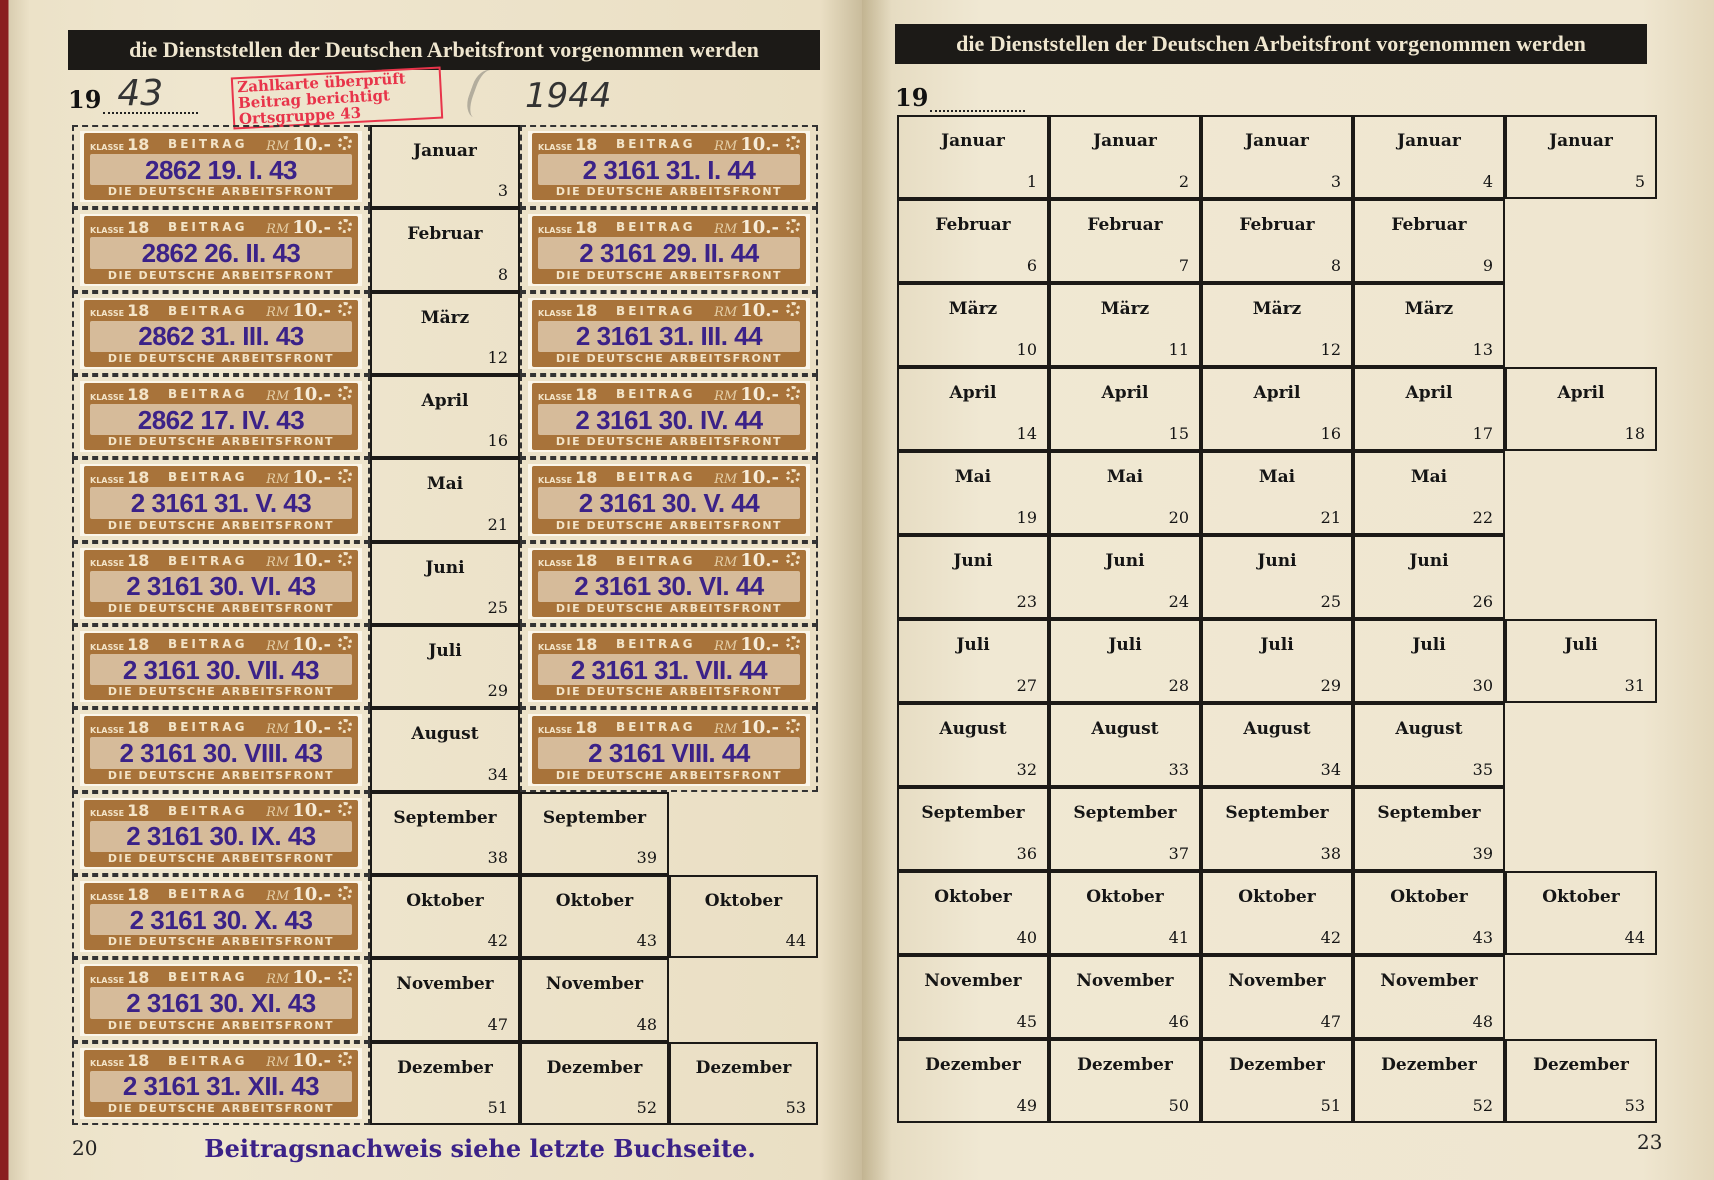 The width and height of the screenshot is (1714, 1180). What do you see at coordinates (221, 920) in the screenshot?
I see `cancellation-mark: 2 3161 30. X. 43` at bounding box center [221, 920].